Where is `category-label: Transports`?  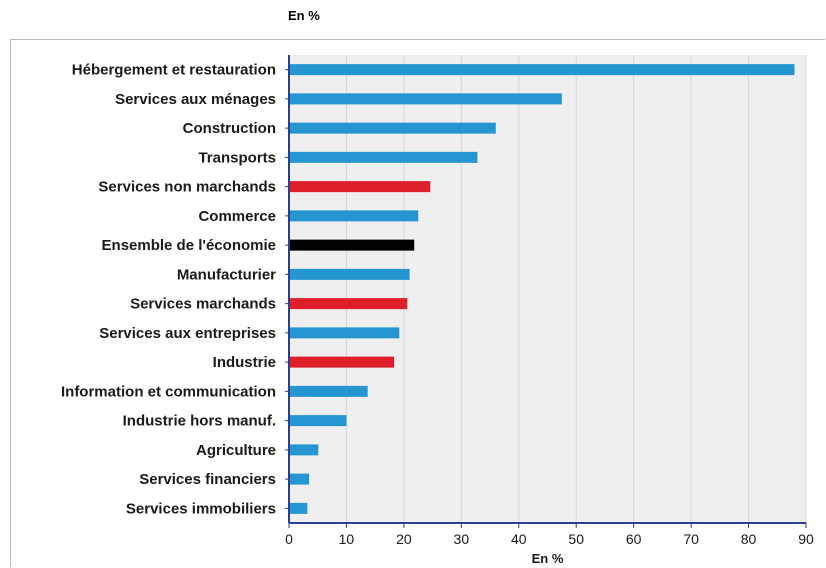 category-label: Transports is located at coordinates (237, 157).